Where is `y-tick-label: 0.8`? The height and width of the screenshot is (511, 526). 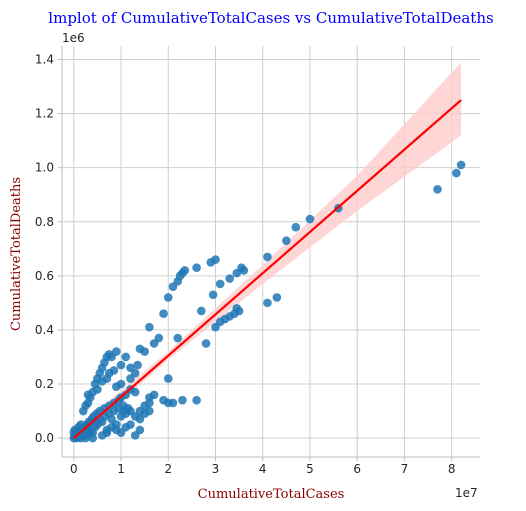
y-tick-label: 0.8 is located at coordinates (44, 222).